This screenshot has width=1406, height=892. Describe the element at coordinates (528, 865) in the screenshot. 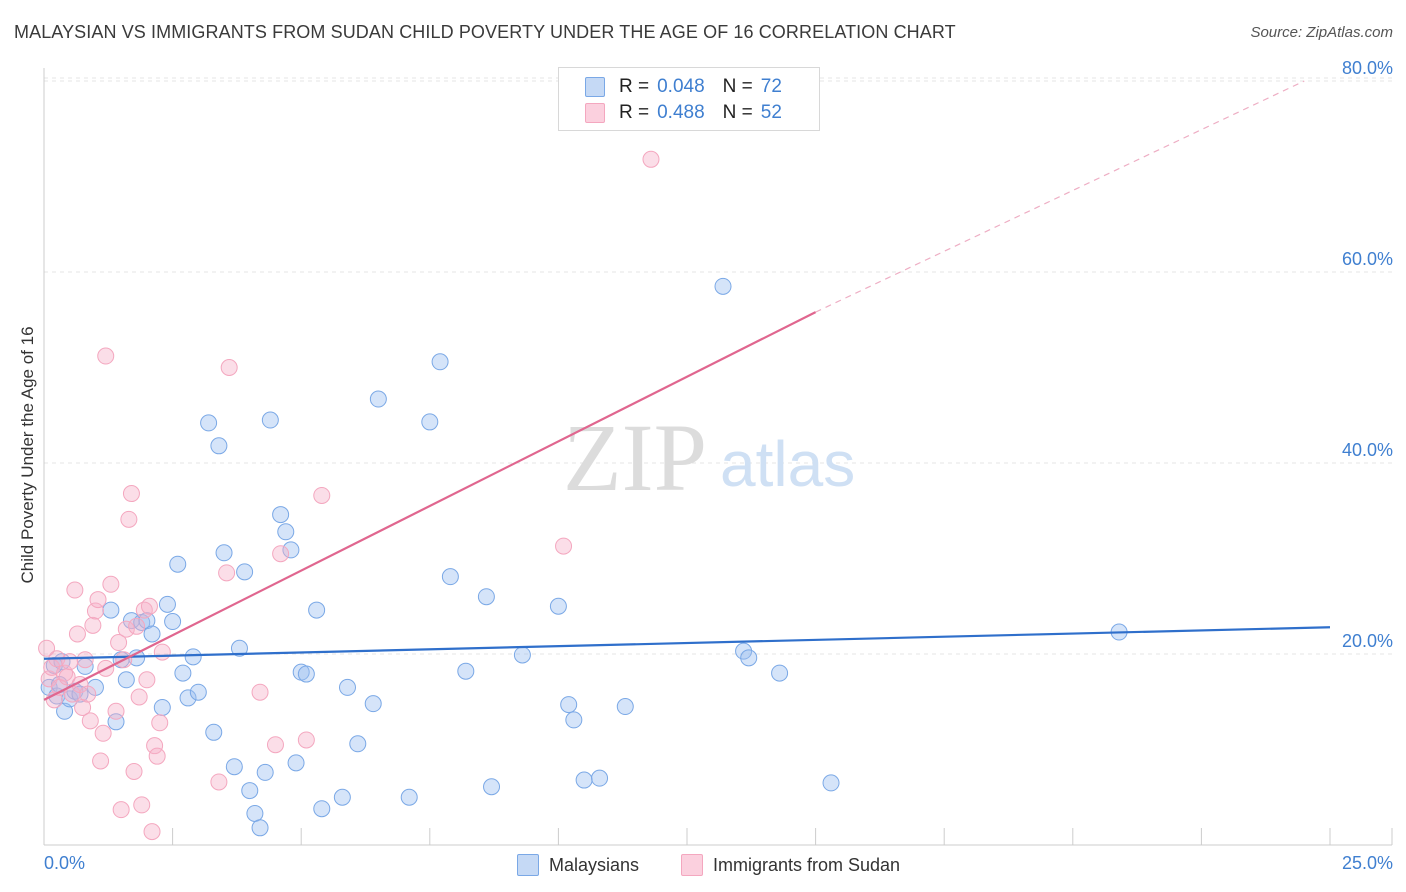

I see `bottom-legend-swatch-blue` at that location.